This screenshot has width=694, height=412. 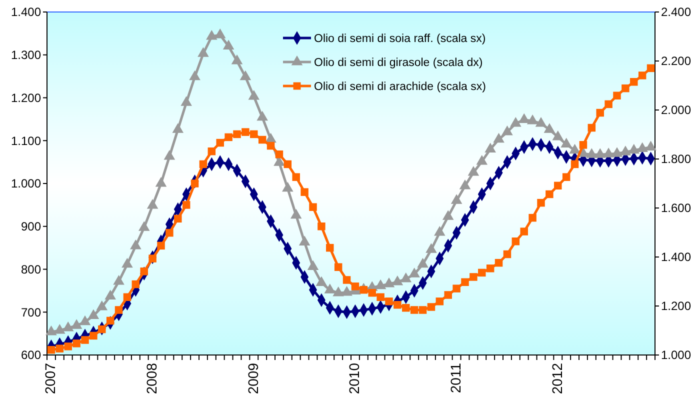 What do you see at coordinates (354, 378) in the screenshot?
I see `x-tick-label: 2010` at bounding box center [354, 378].